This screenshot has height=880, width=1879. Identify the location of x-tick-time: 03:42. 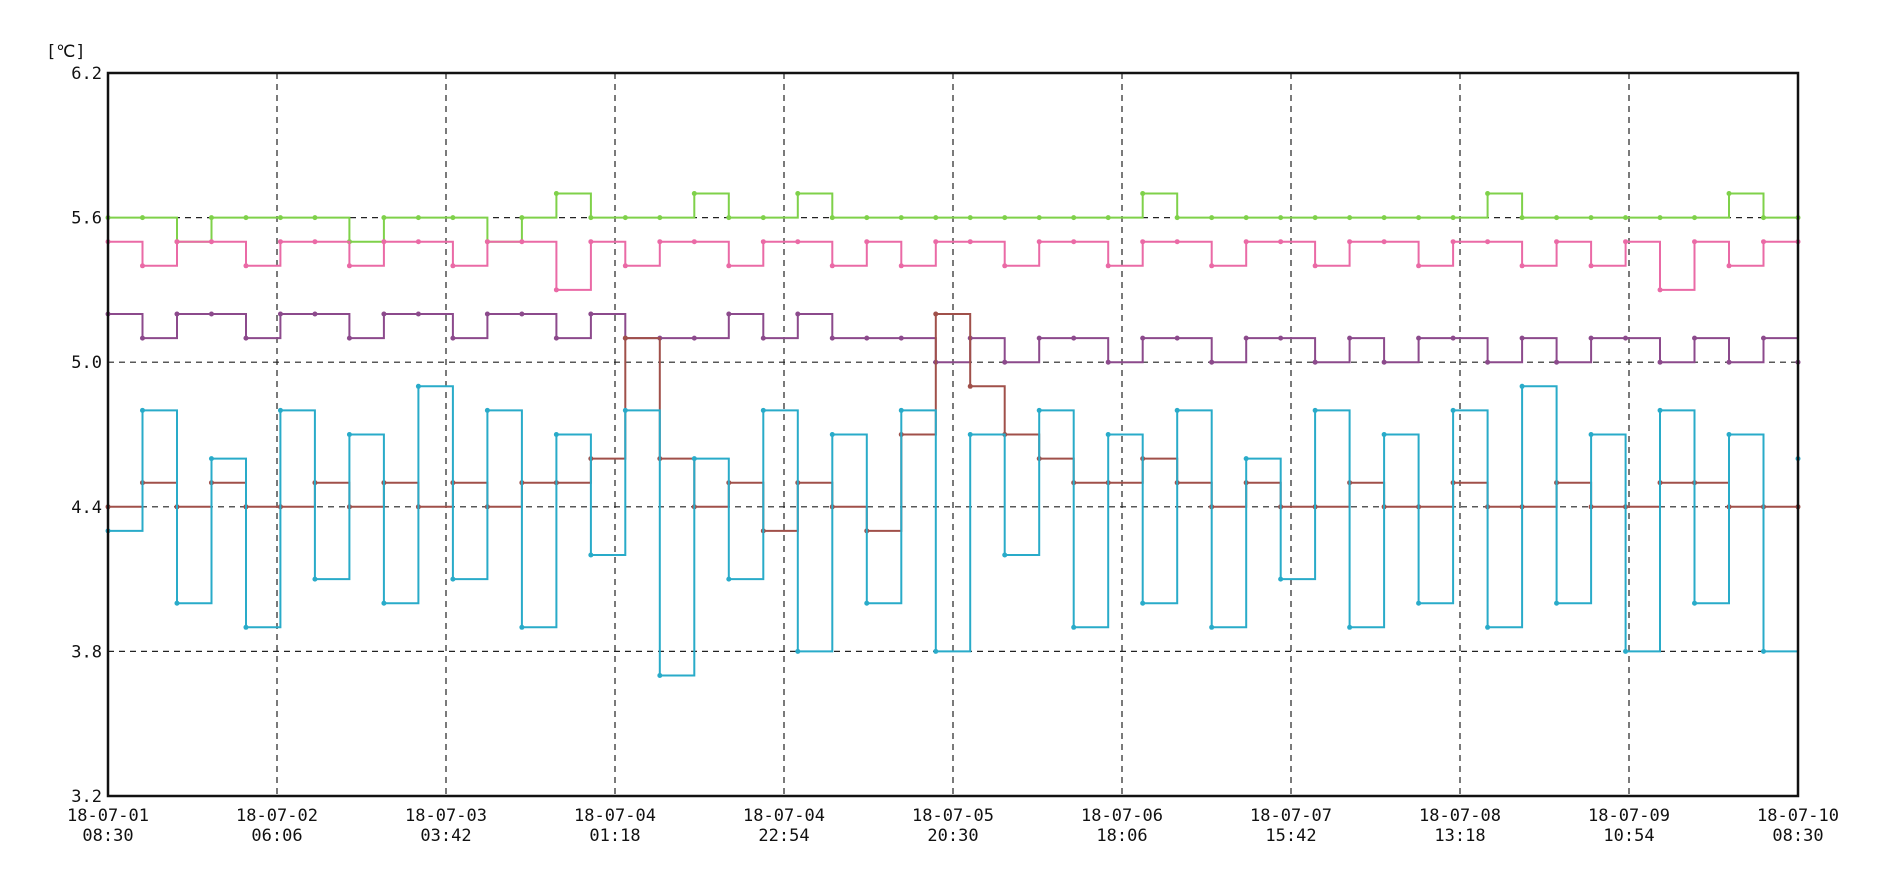
(445, 836).